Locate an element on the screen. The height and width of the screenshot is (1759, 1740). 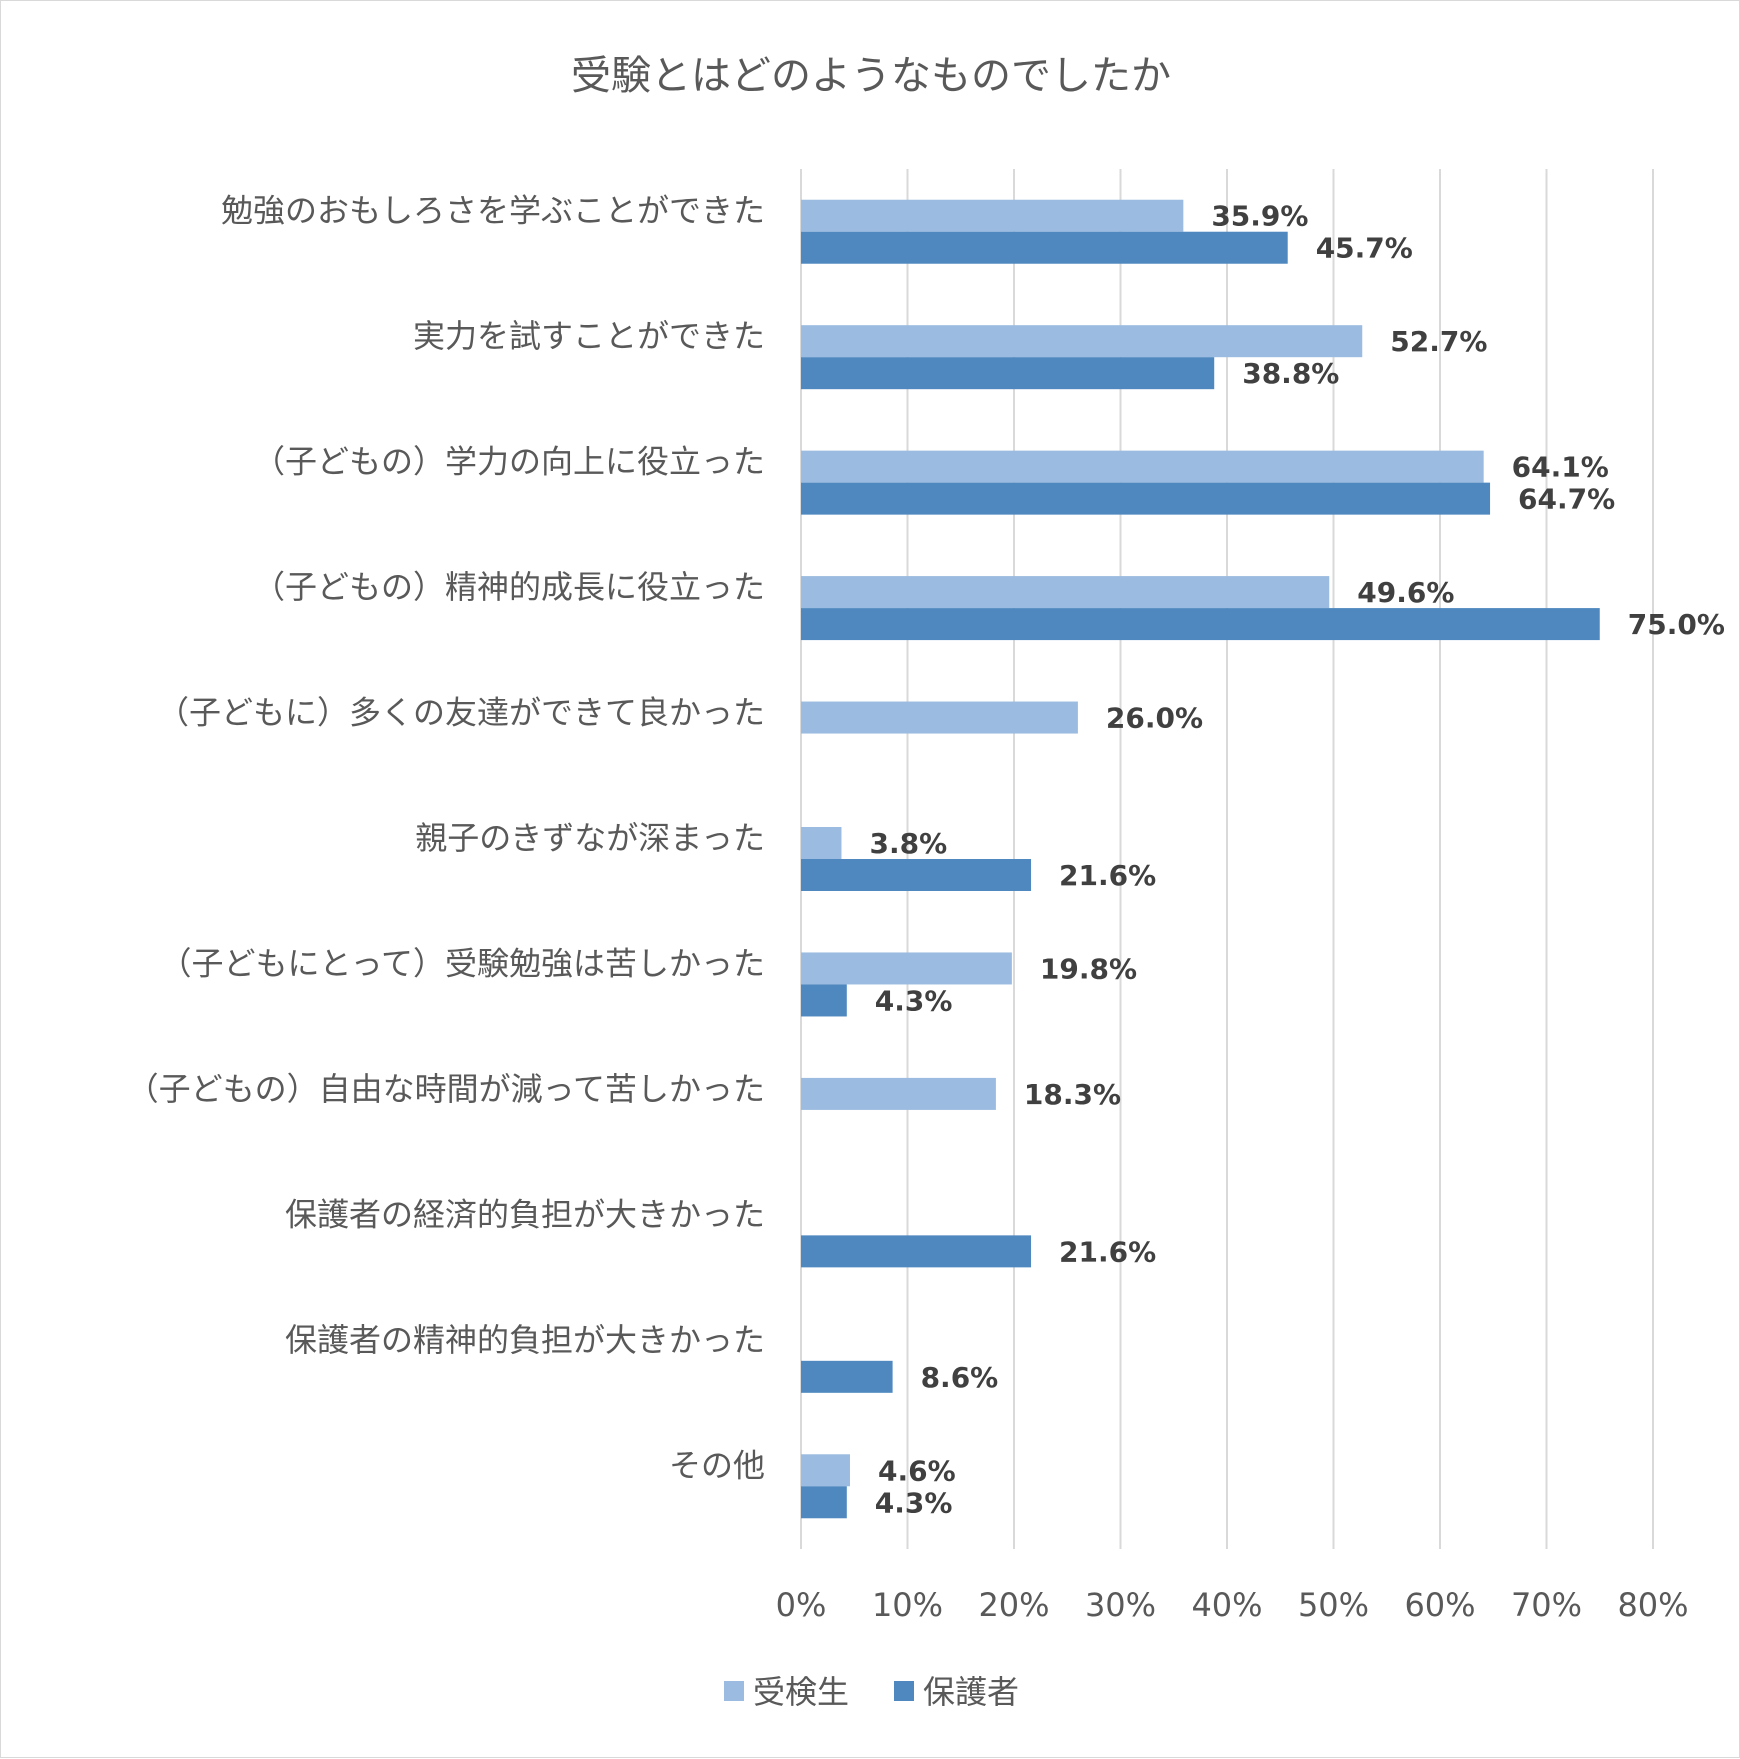
category-label: 親子のきずなが深まった is located at coordinates (590, 838).